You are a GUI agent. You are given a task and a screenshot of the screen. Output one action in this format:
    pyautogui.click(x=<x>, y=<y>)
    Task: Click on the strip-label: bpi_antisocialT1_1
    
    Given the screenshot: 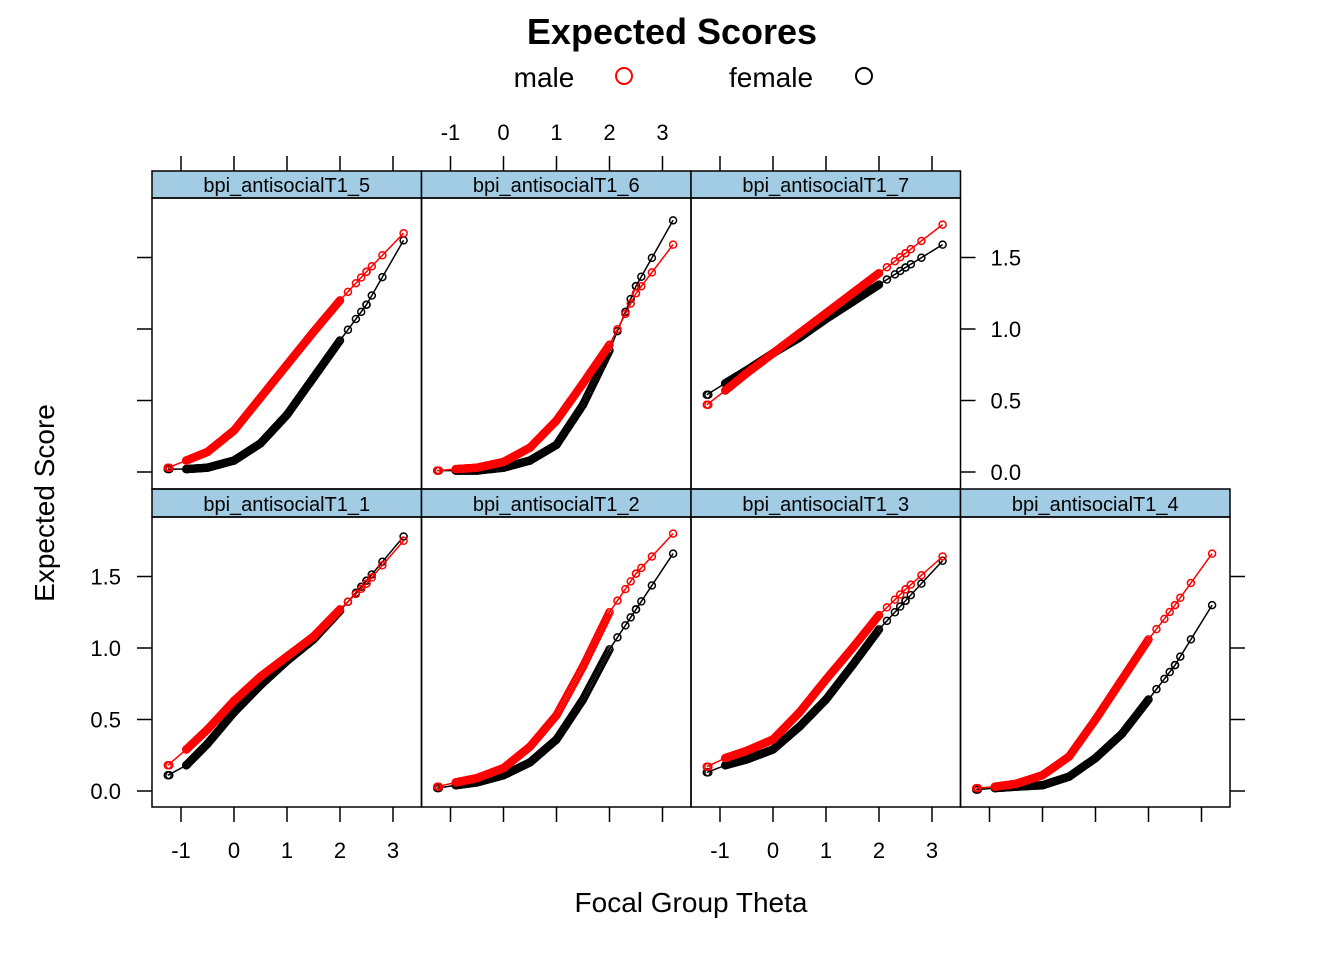 What is the action you would take?
    pyautogui.click(x=286, y=505)
    